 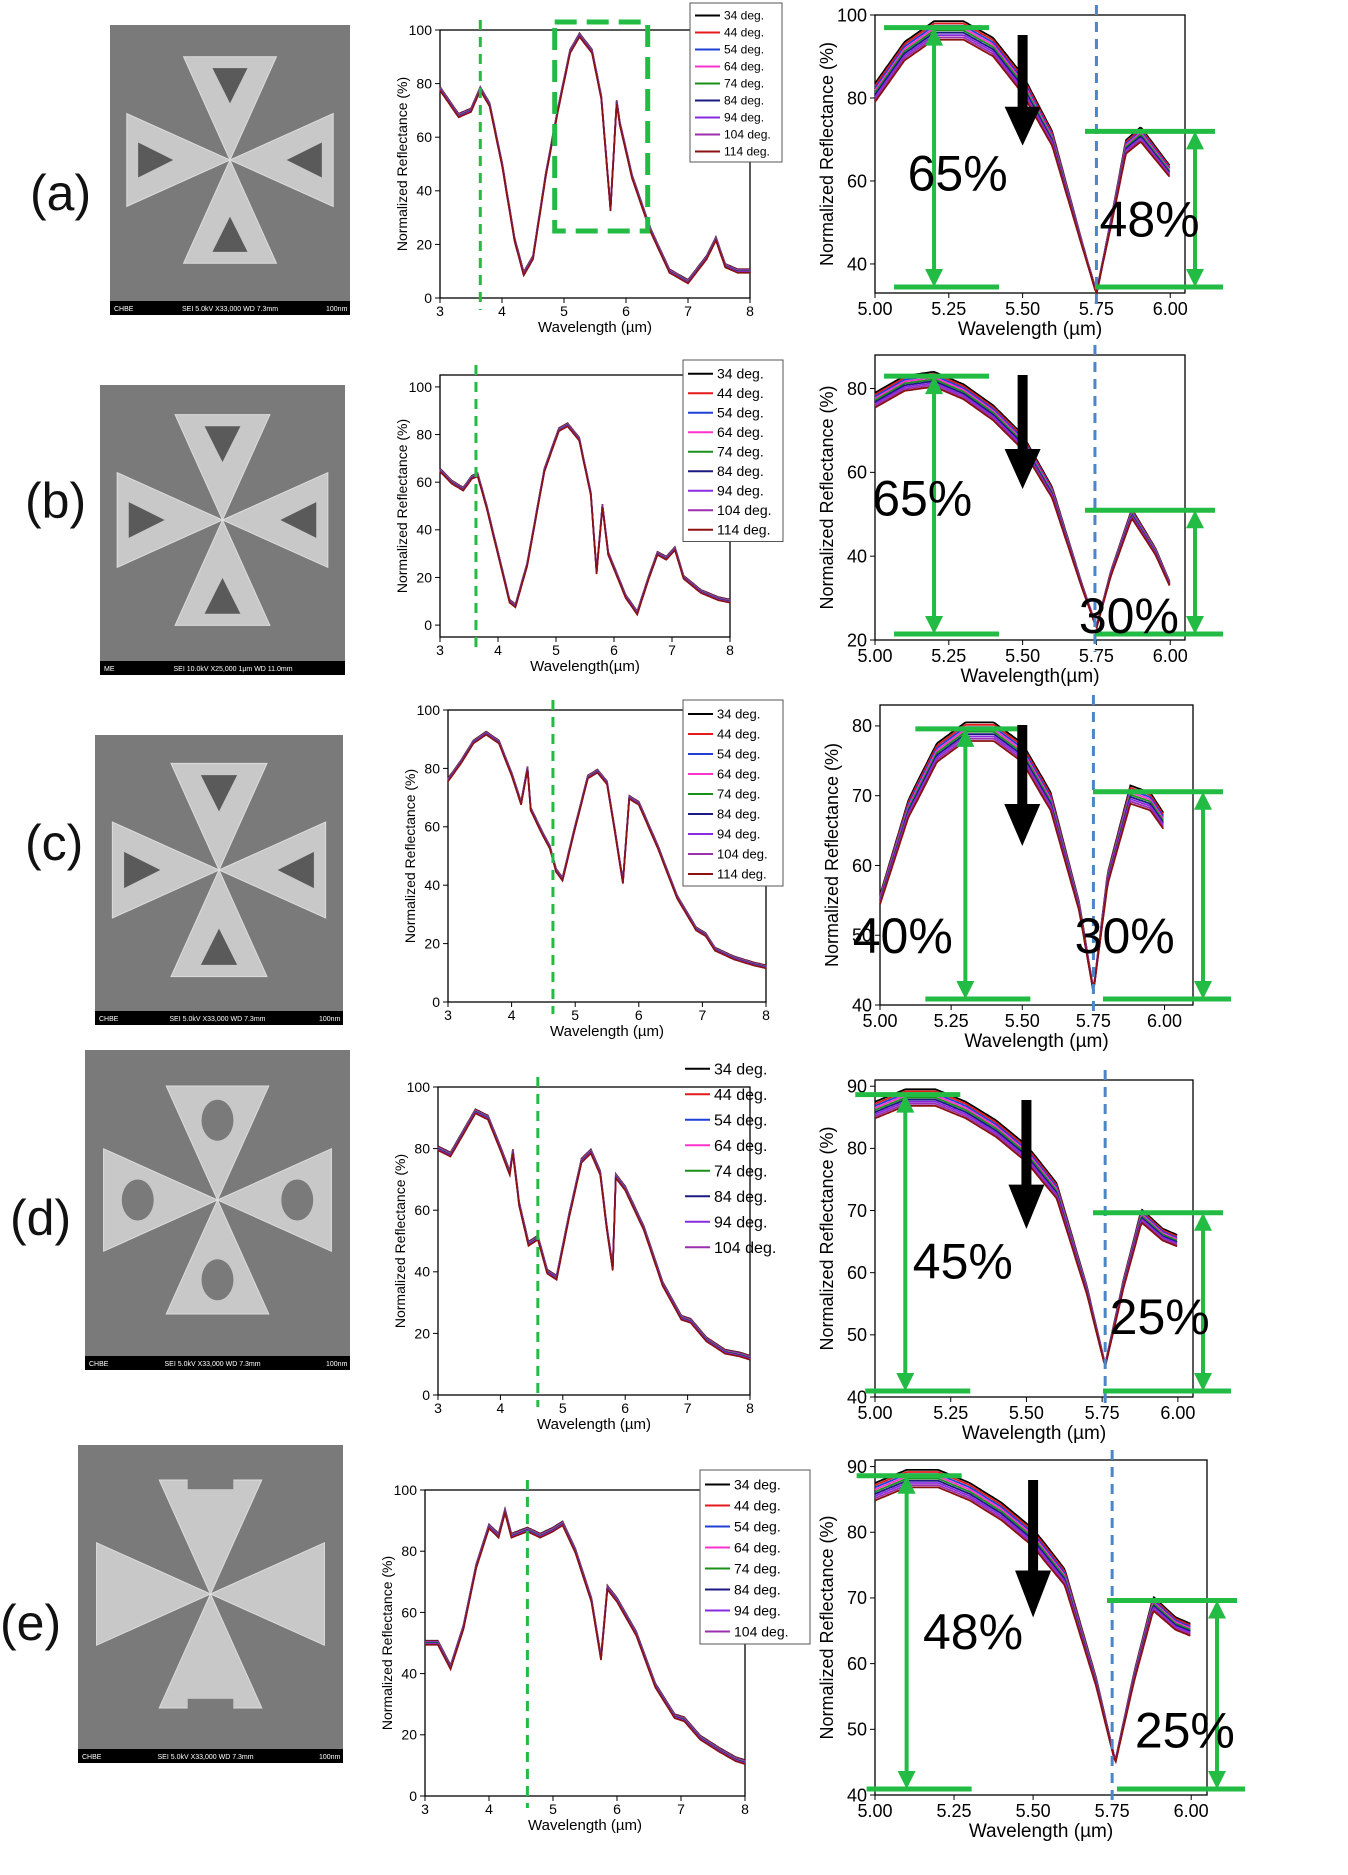 What do you see at coordinates (109, 669) in the screenshot?
I see `sem-label-left: ME` at bounding box center [109, 669].